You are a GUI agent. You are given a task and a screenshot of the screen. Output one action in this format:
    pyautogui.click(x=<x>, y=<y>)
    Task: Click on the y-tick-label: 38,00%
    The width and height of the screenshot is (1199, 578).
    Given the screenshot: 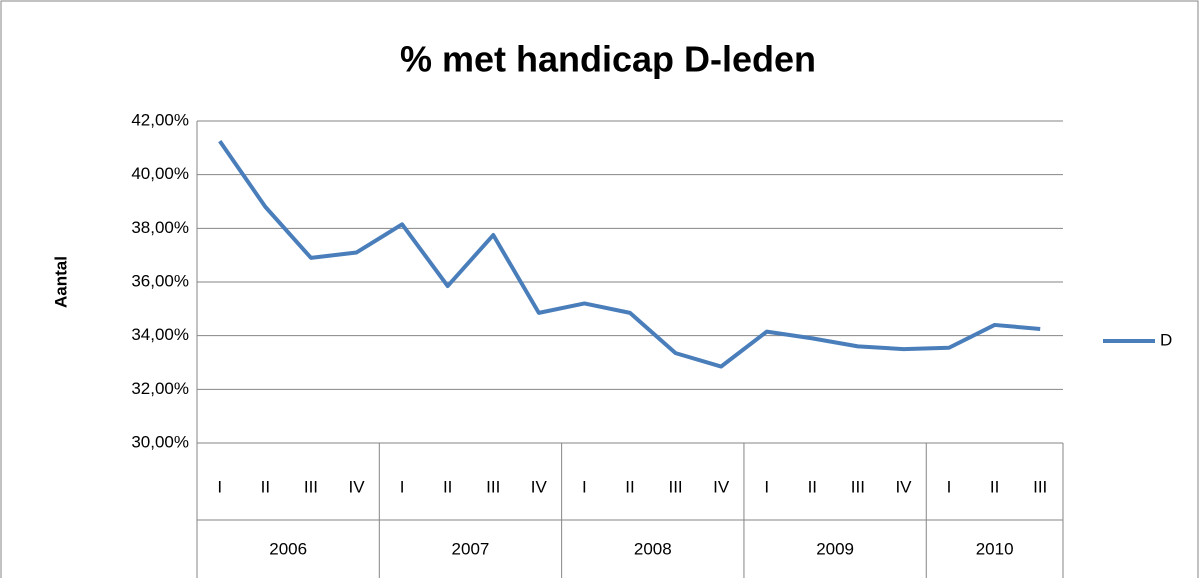 What is the action you would take?
    pyautogui.click(x=160, y=227)
    